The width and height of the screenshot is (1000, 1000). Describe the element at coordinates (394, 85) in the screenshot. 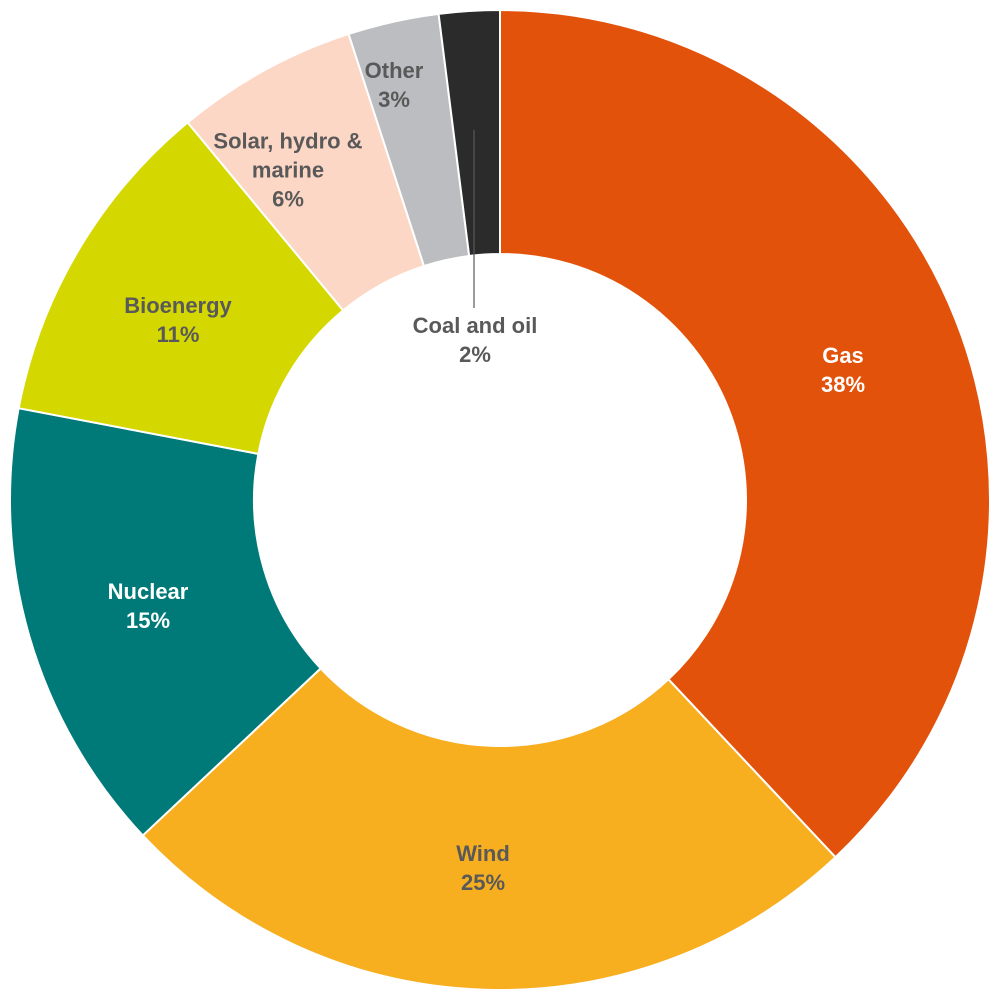

I see `slice-label: Other 3%` at that location.